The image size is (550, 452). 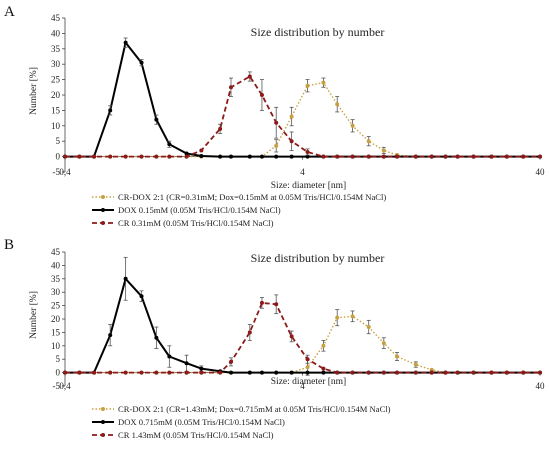 I want to click on series-line-cr, so click(x=302, y=338).